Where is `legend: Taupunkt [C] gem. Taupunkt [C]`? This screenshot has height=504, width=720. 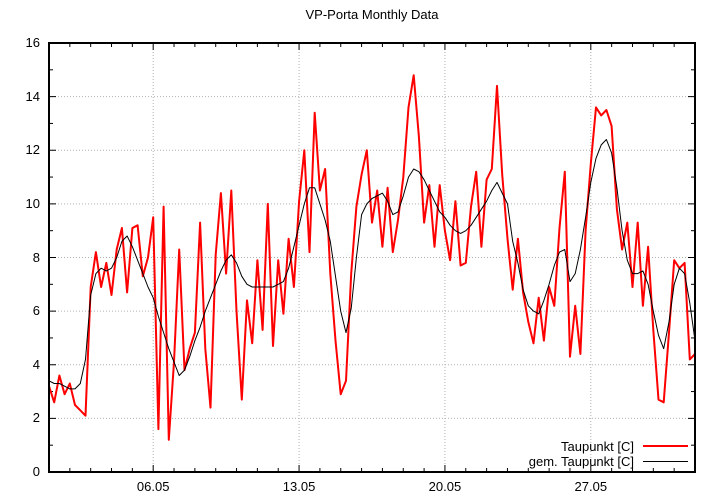 legend: Taupunkt [C] gem. Taupunkt [C] is located at coordinates (608, 453).